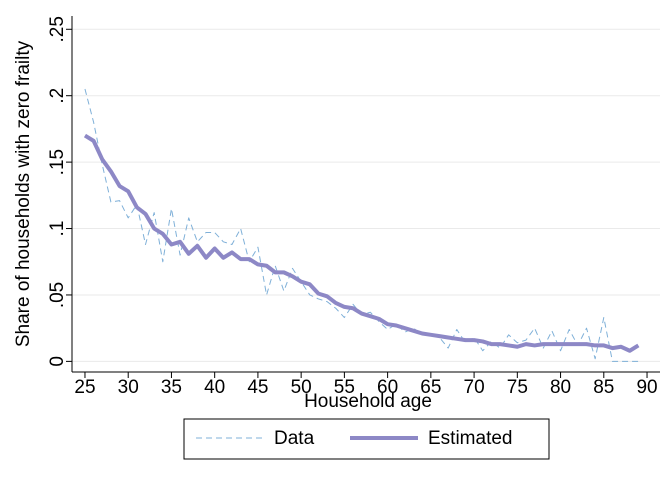 This screenshot has width=668, height=487. I want to click on x-tick-label: 55, so click(344, 387).